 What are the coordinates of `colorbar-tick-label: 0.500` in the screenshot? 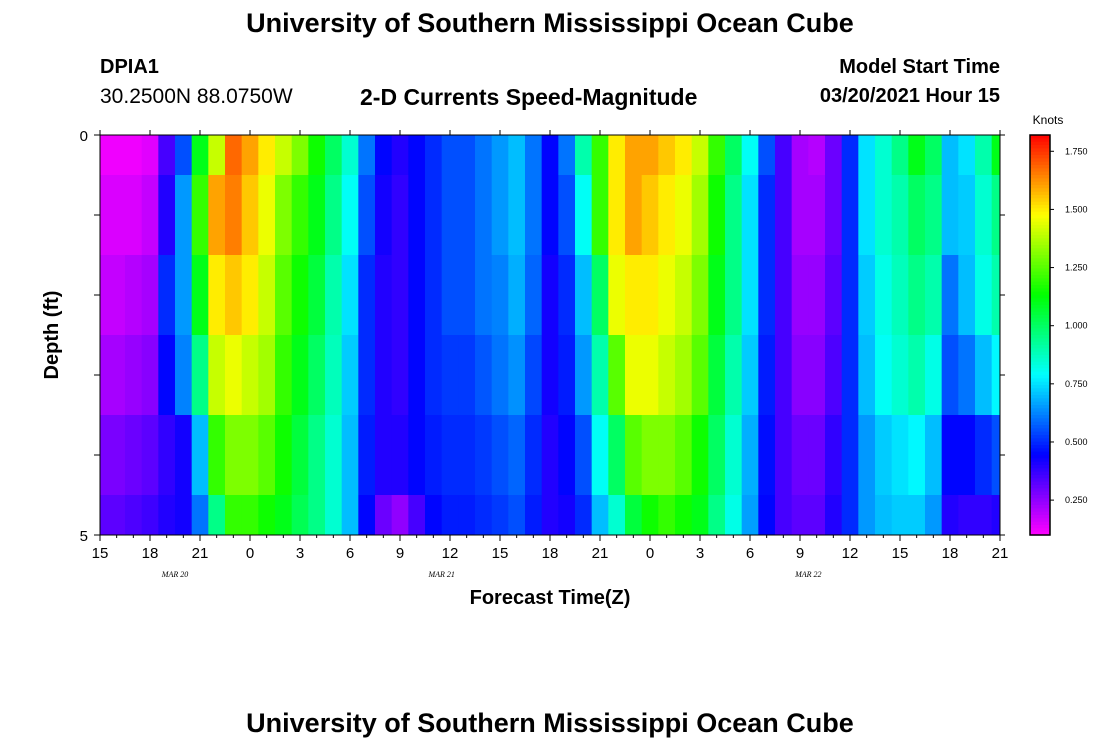 It's located at (1076, 442).